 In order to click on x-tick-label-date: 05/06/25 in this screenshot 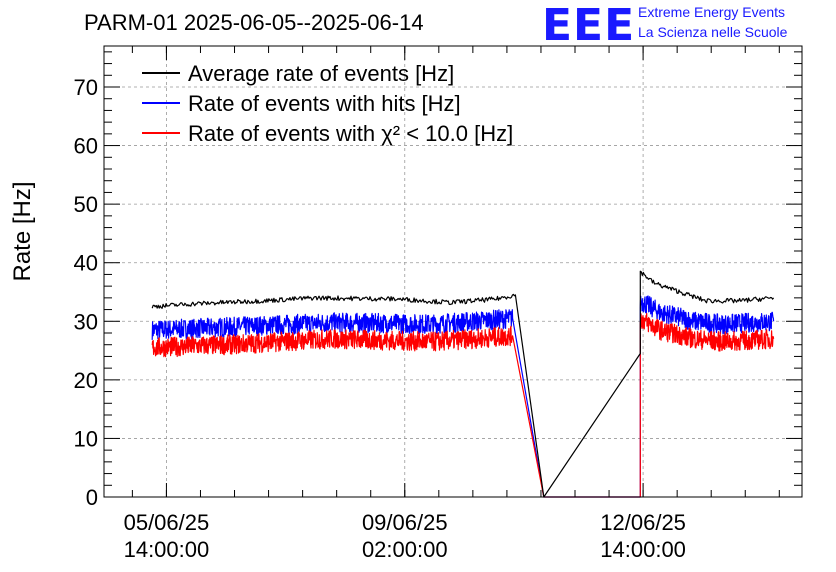, I will do `click(167, 522)`.